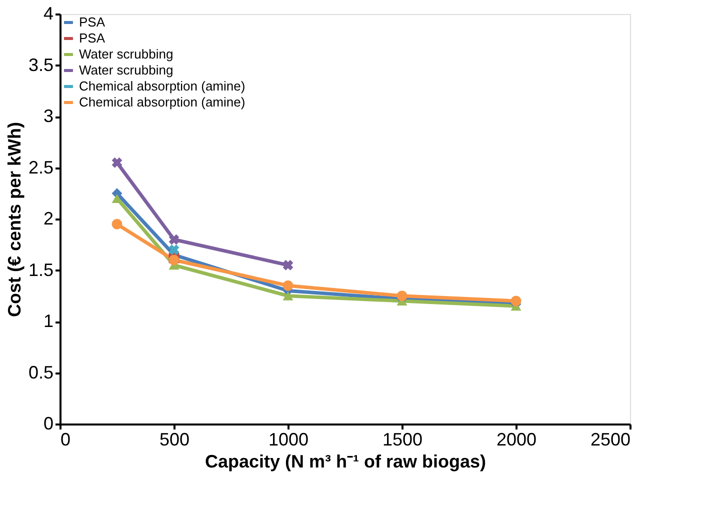 This screenshot has height=513, width=719. What do you see at coordinates (48, 218) in the screenshot?
I see `y-tick-label: 2` at bounding box center [48, 218].